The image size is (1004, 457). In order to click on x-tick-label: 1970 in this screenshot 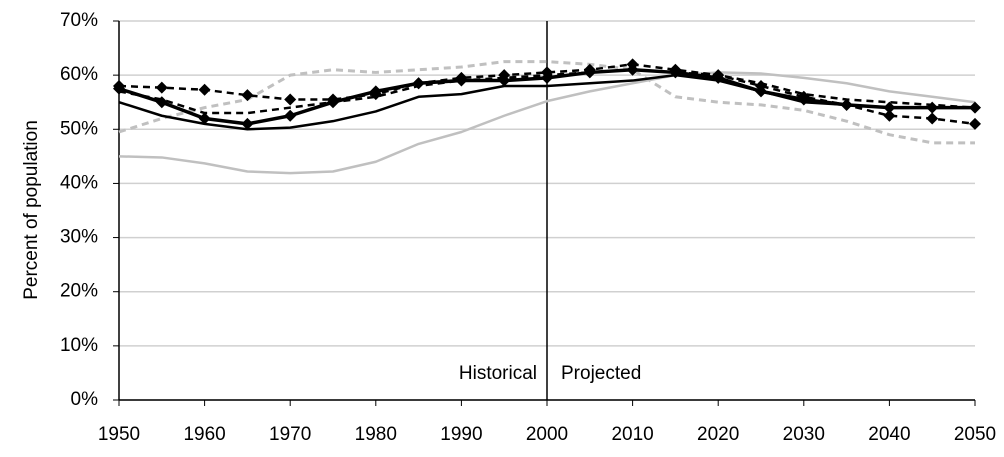, I will do `click(290, 434)`.